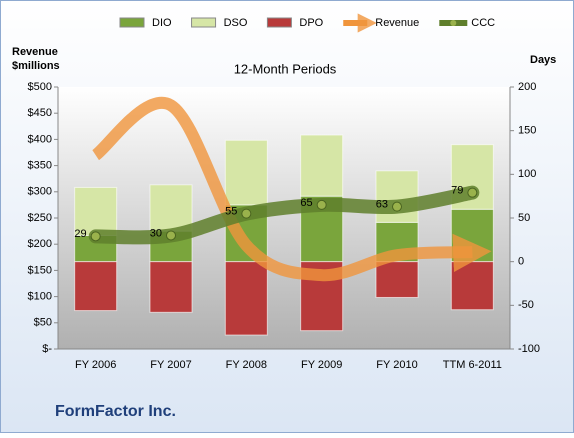  What do you see at coordinates (543, 60) in the screenshot?
I see `y2-axis-title: Days` at bounding box center [543, 60].